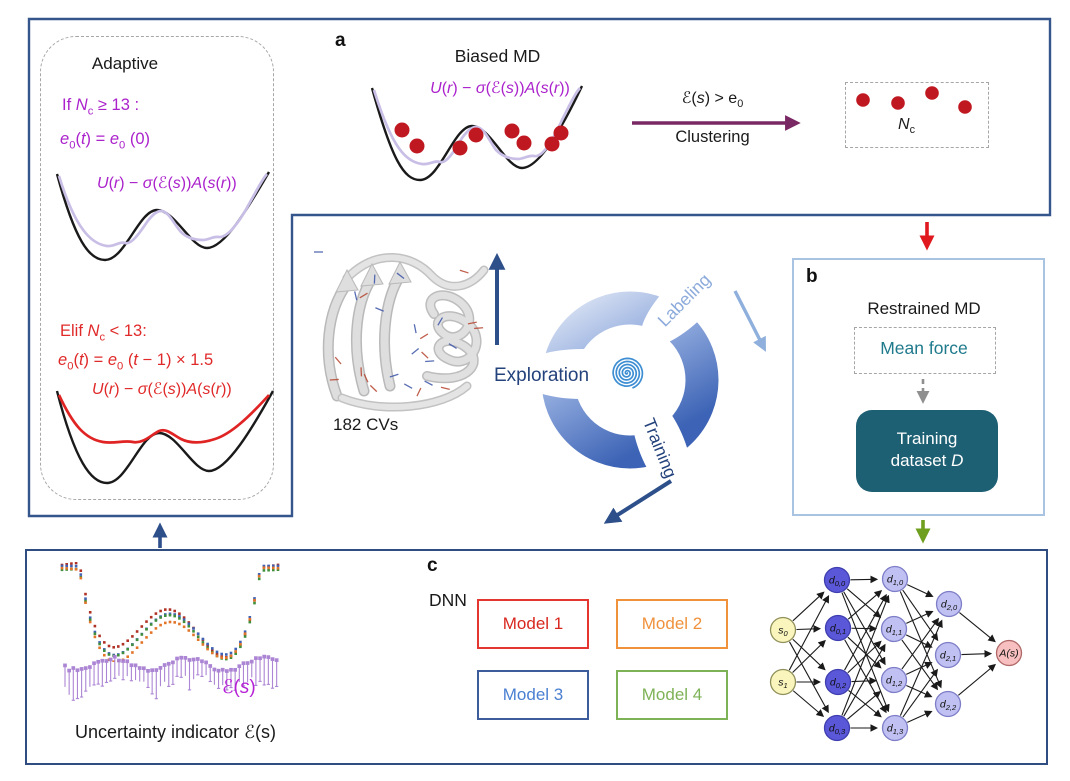 The height and width of the screenshot is (781, 1070). What do you see at coordinates (895, 579) in the screenshot?
I see `nn-node-d10` at bounding box center [895, 579].